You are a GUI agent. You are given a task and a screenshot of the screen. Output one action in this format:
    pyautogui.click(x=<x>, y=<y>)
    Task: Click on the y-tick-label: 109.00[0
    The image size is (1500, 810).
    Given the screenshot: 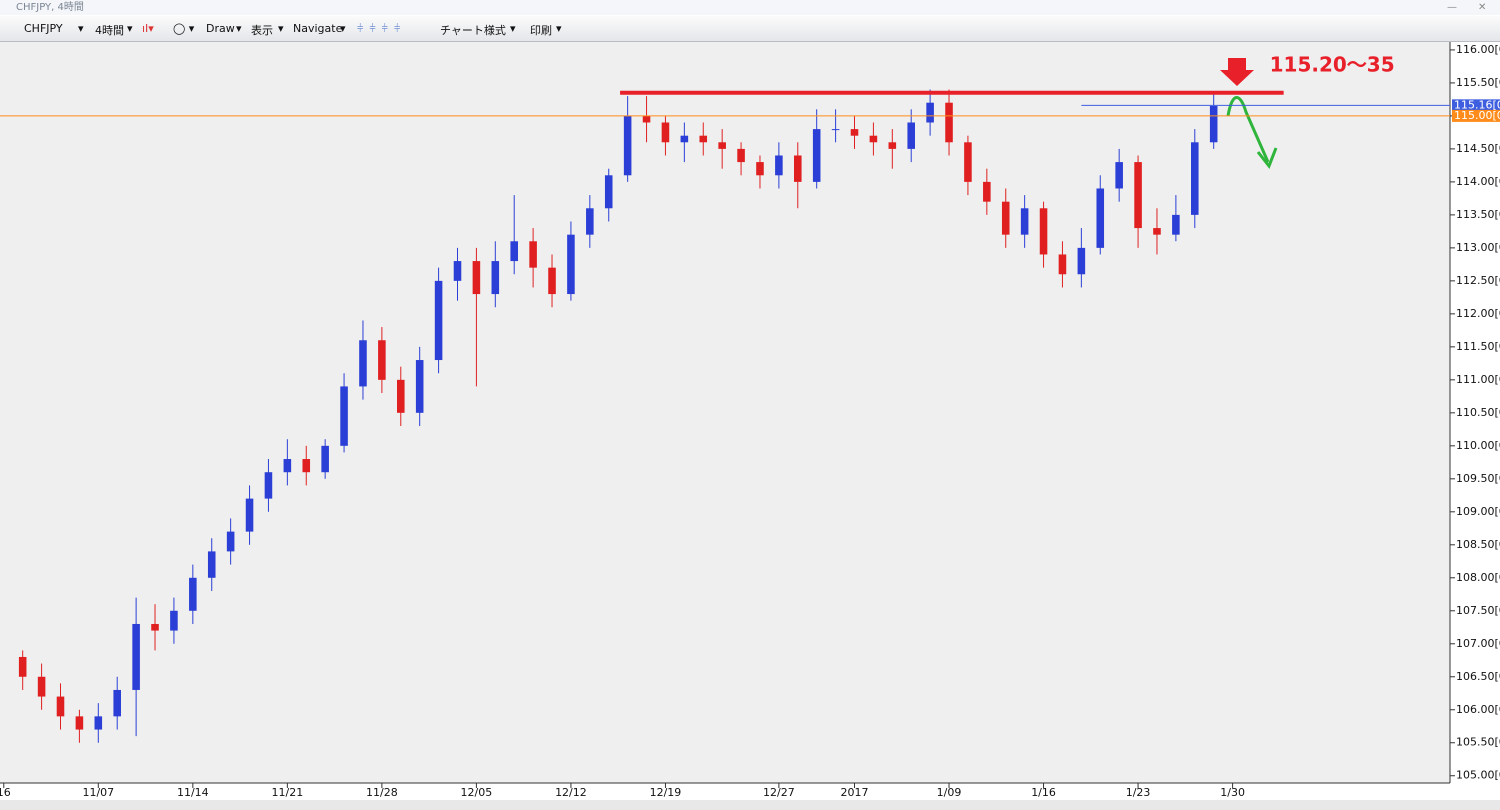 What is the action you would take?
    pyautogui.click(x=1478, y=511)
    